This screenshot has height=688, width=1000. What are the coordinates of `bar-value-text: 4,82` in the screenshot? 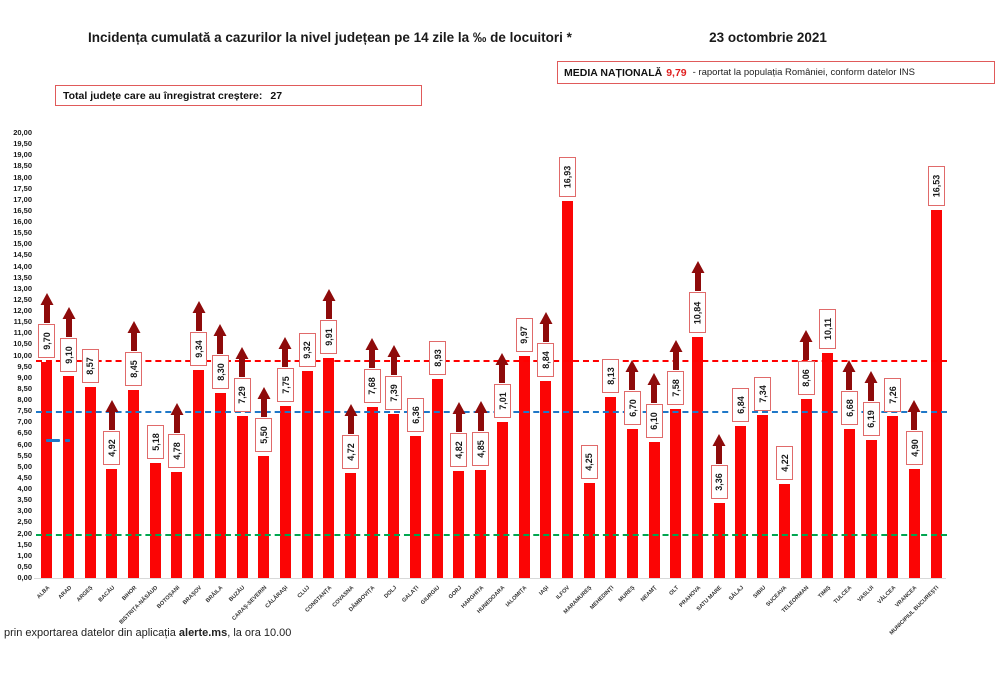 It's located at (458, 449).